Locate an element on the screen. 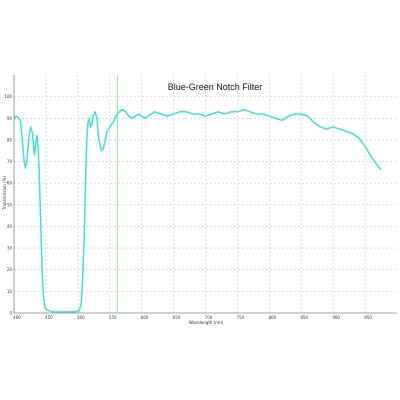 This screenshot has width=400, height=400. y-tick-label: 60 is located at coordinates (10, 183).